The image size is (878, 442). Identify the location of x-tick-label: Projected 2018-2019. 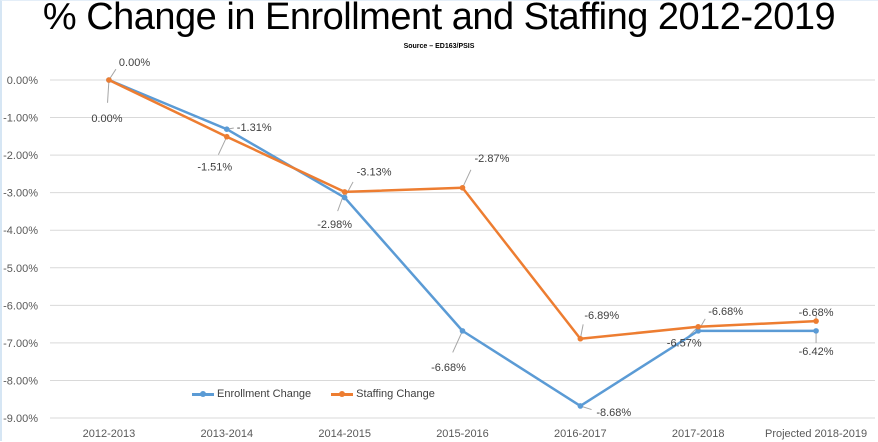
(816, 434).